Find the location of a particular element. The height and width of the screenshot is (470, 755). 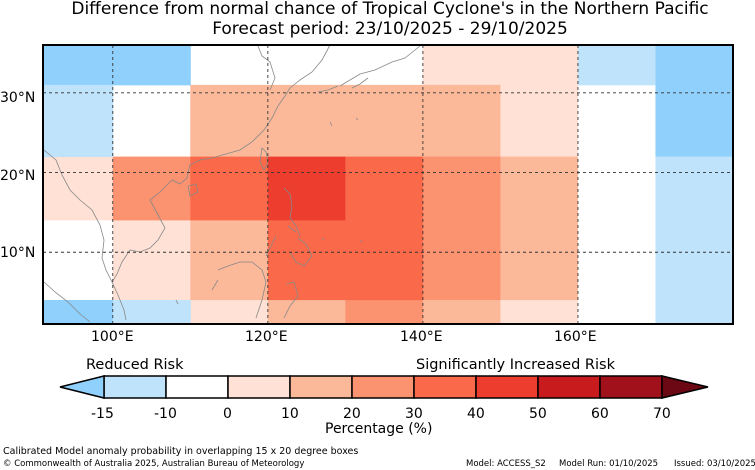

coastline-borneo is located at coordinates (239, 290).